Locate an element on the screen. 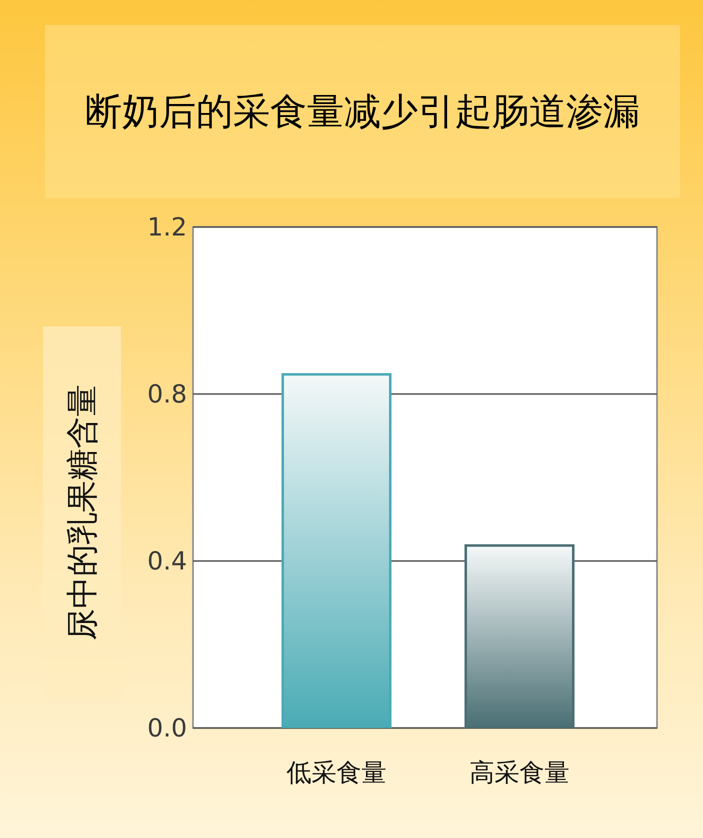 The image size is (703, 838). y-tick-label: 0.8 is located at coordinates (167, 394).